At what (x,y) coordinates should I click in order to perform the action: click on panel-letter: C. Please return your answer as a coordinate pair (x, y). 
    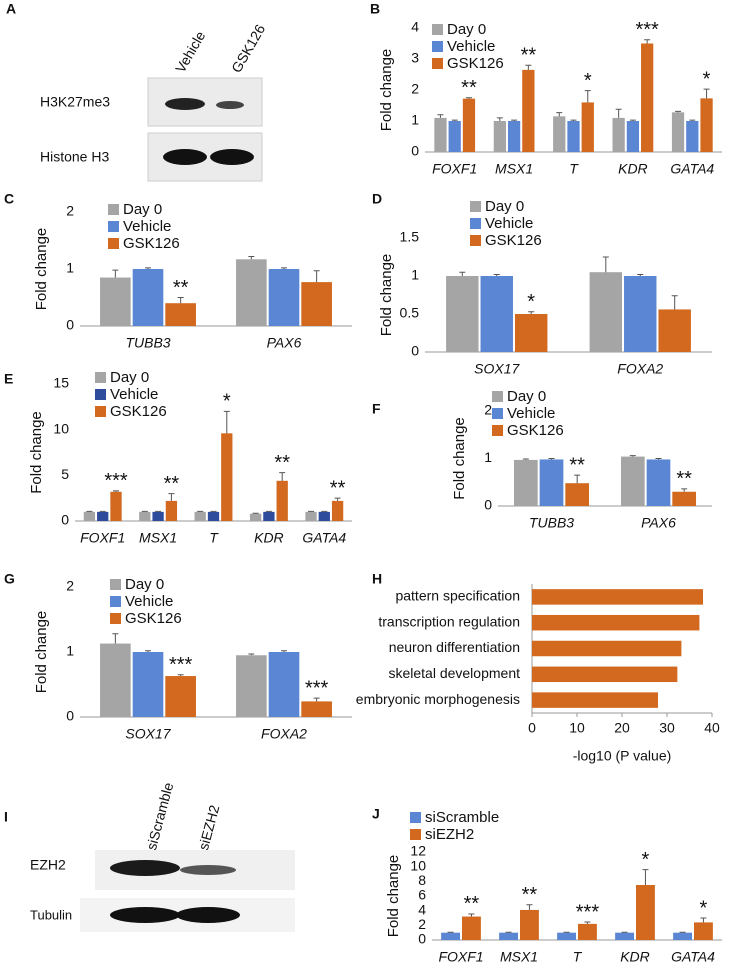
    Looking at the image, I should click on (9, 199).